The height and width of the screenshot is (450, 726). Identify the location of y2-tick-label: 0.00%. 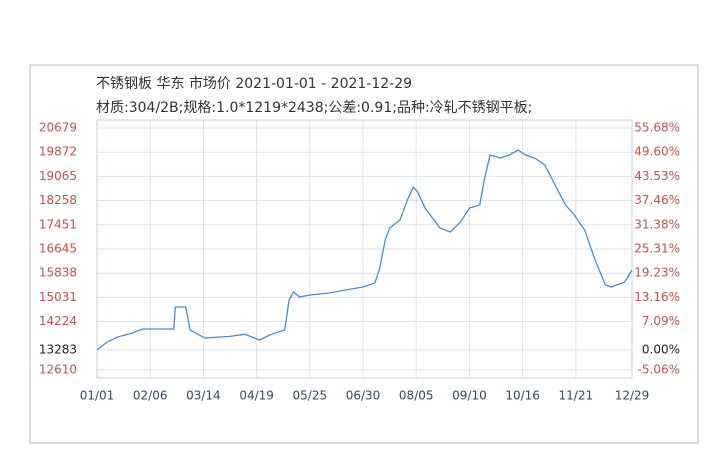
(661, 349).